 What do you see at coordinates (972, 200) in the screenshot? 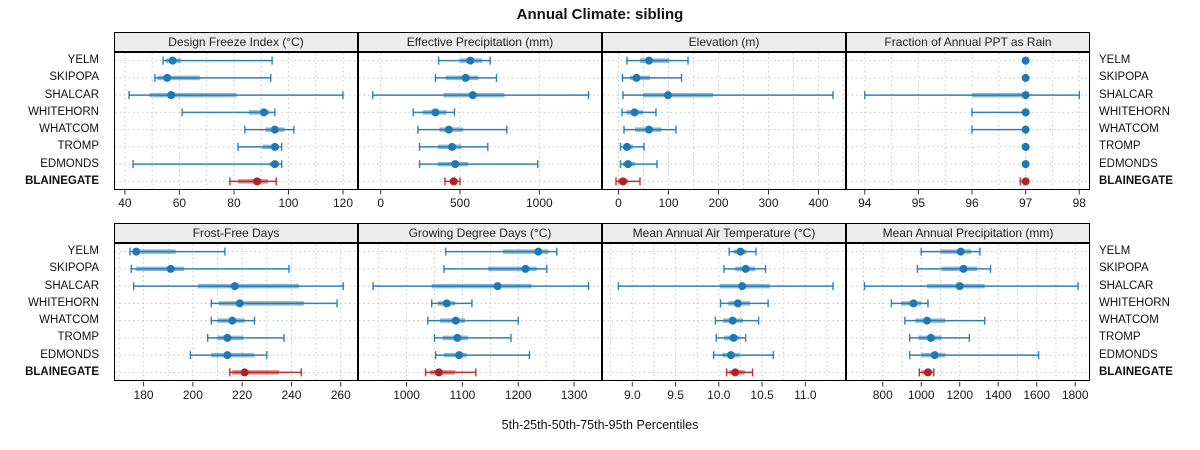
I see `panel-x-axis: 94 95 96 97 98` at bounding box center [972, 200].